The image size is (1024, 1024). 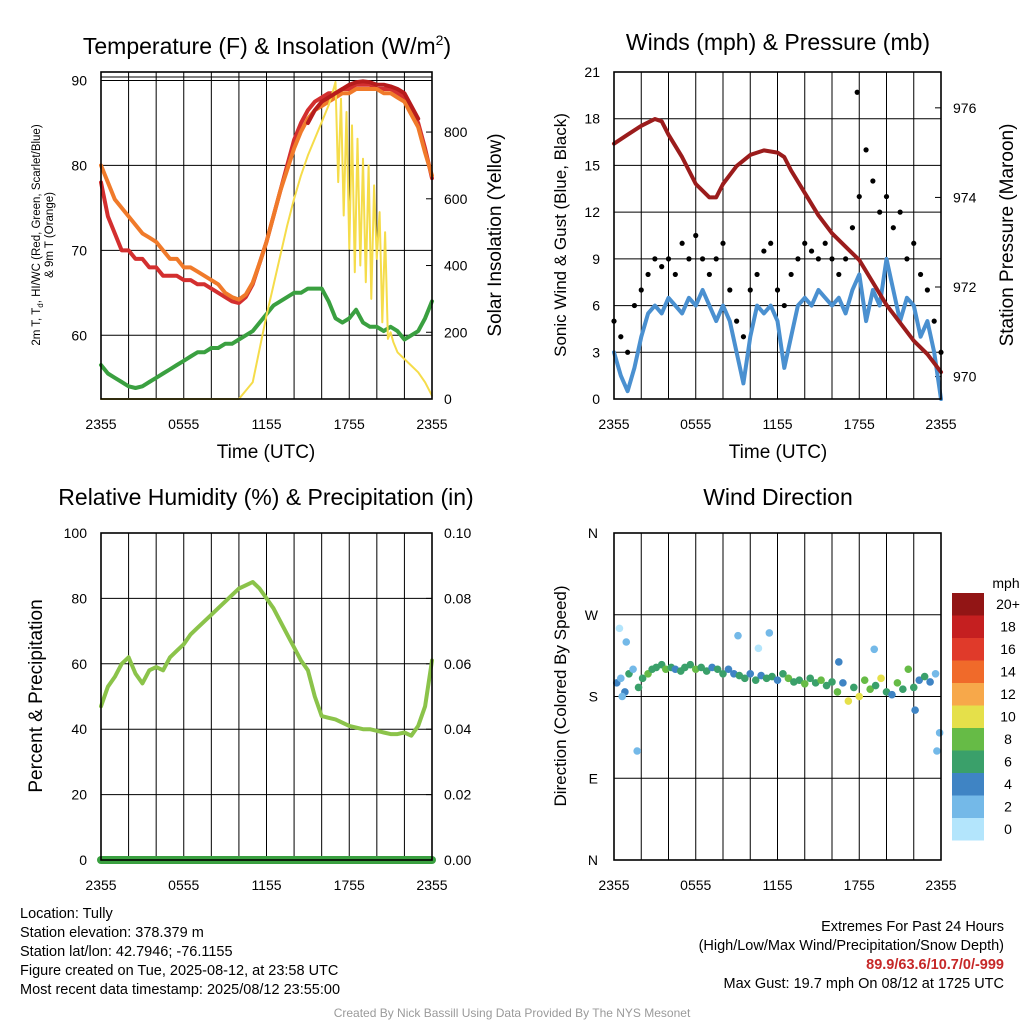 I want to click on y2-tick-label: 0.02, so click(x=457, y=795).